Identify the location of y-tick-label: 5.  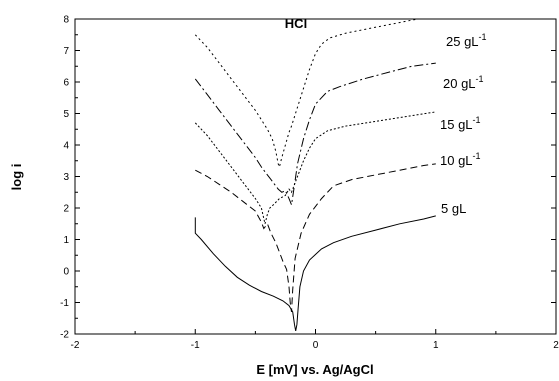
(66, 114).